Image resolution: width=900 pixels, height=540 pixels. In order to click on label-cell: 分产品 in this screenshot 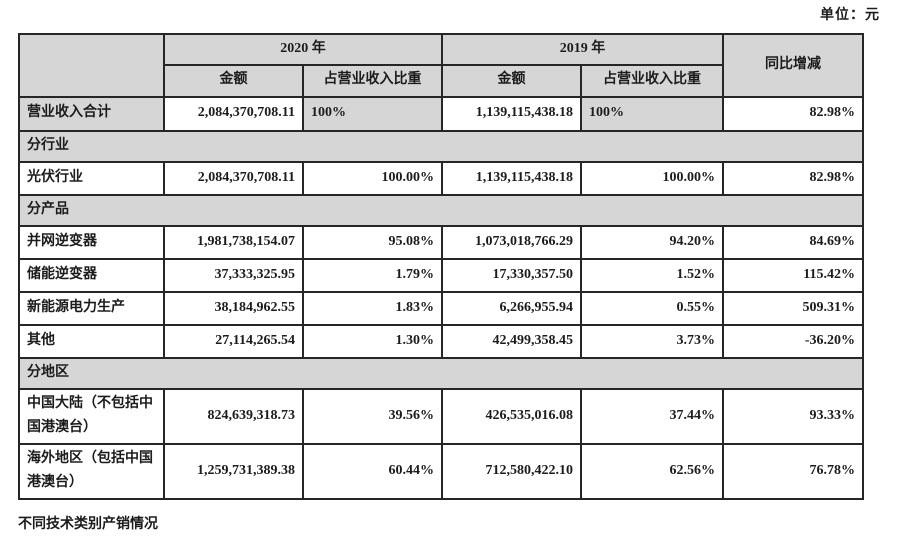, I will do `click(441, 210)`.